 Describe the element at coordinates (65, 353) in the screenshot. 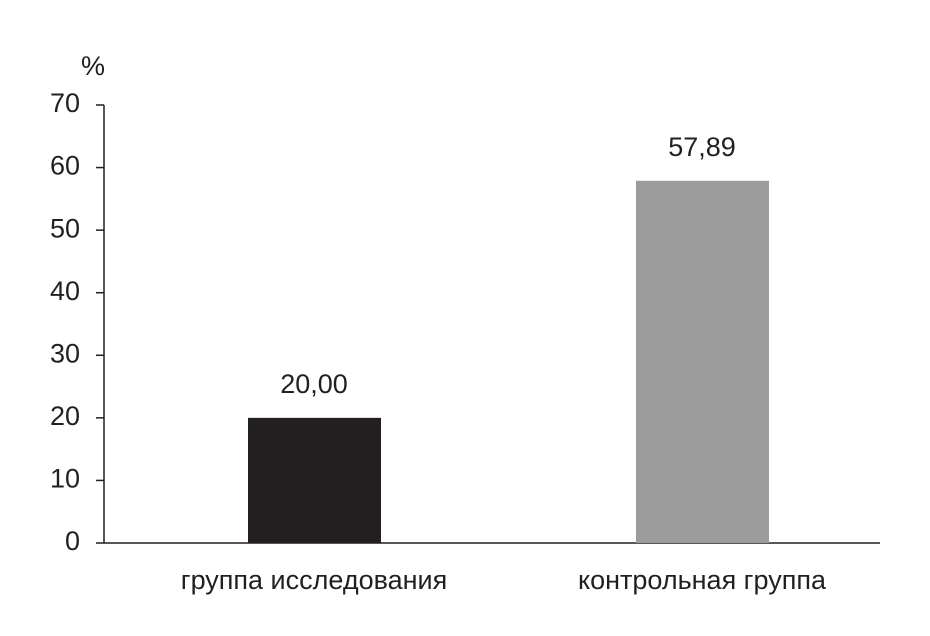

I see `y-tick-label: 30` at that location.